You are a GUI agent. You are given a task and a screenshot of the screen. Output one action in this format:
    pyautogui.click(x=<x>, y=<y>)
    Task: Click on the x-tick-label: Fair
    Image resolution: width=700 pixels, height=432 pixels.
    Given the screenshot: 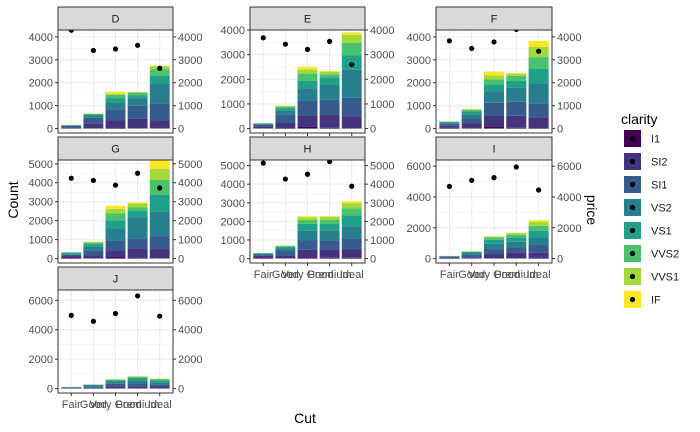 What is the action you would take?
    pyautogui.click(x=71, y=405)
    